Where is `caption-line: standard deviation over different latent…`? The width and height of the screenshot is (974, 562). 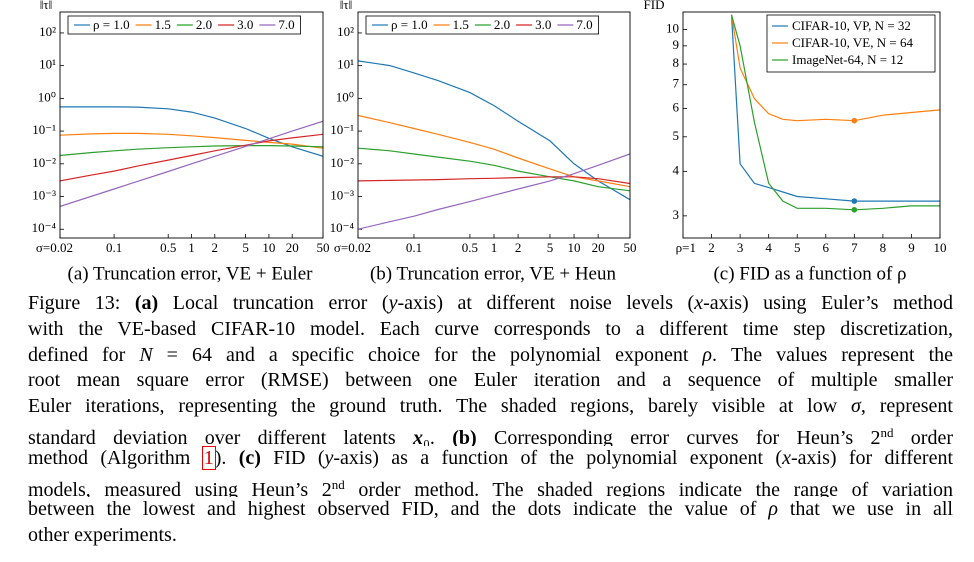 caption-line: standard deviation over different latent… is located at coordinates (490, 433).